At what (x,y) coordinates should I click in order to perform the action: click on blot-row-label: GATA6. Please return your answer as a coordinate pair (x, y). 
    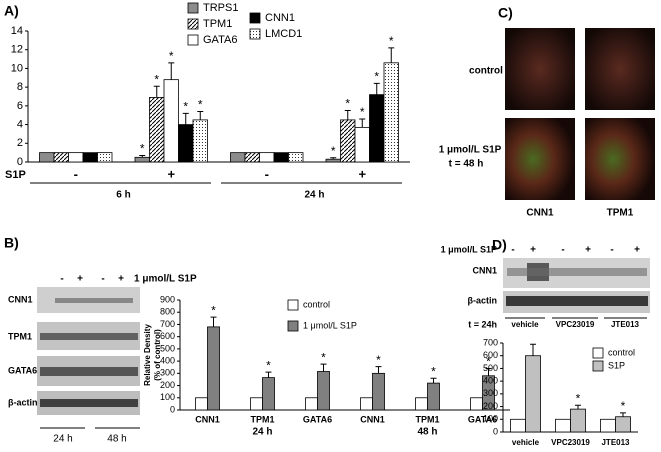
    Looking at the image, I should click on (22, 370).